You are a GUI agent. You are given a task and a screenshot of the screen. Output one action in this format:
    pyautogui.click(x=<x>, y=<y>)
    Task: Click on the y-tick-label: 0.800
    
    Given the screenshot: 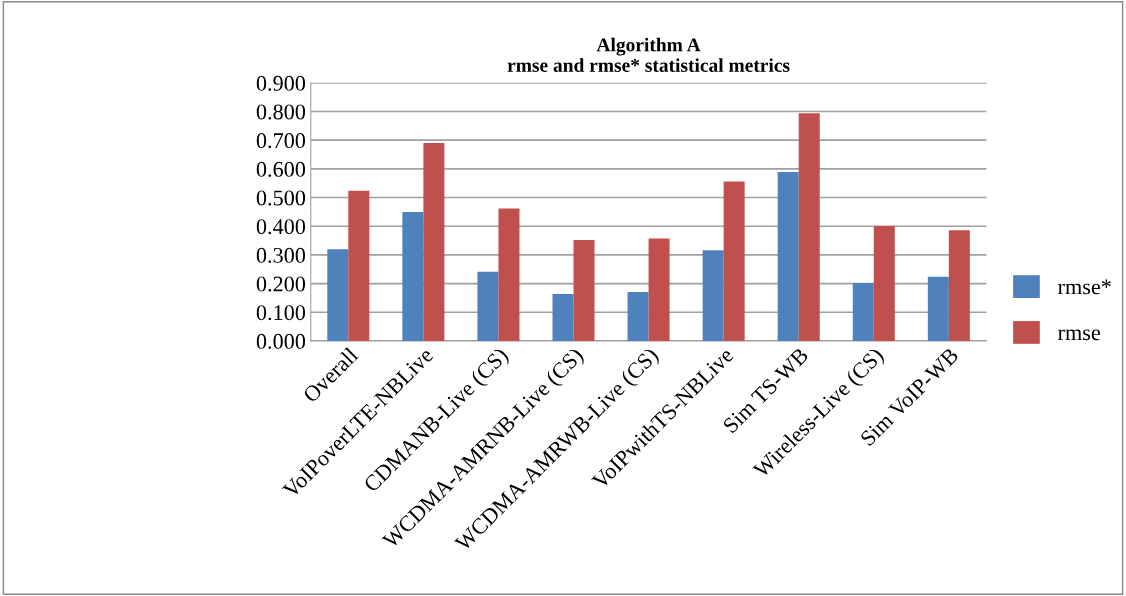 What is the action you would take?
    pyautogui.click(x=281, y=112)
    